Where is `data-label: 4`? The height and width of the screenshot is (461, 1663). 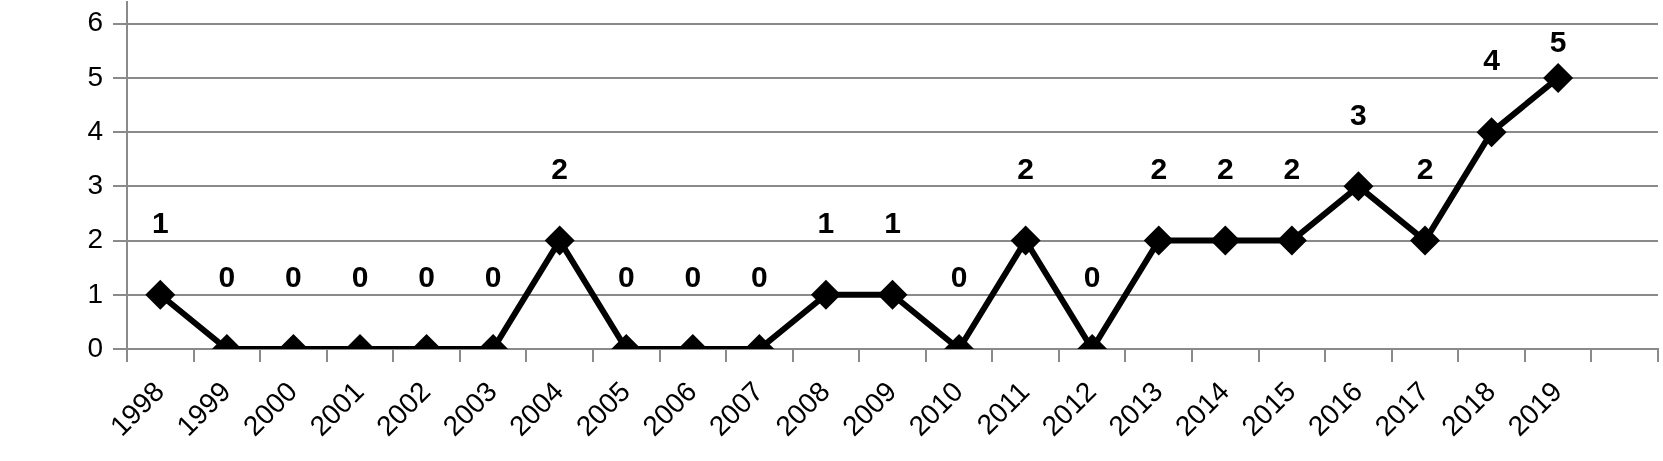 data-label: 4 is located at coordinates (1492, 60).